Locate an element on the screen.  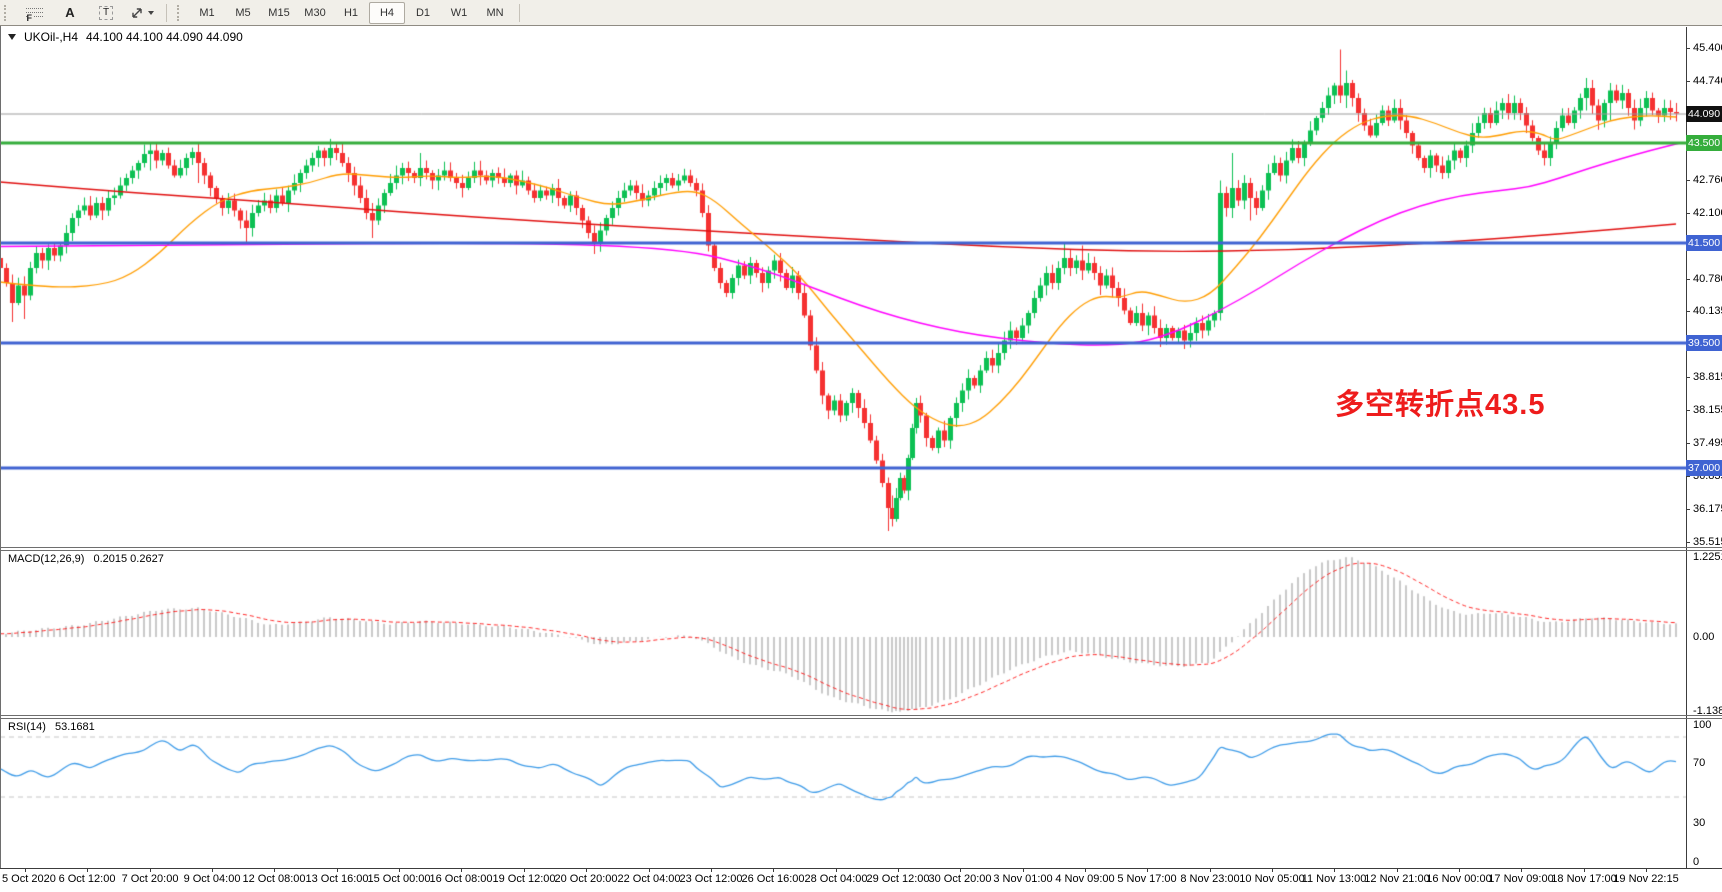
timeframe-button-m30: M30 is located at coordinates (315, 12).